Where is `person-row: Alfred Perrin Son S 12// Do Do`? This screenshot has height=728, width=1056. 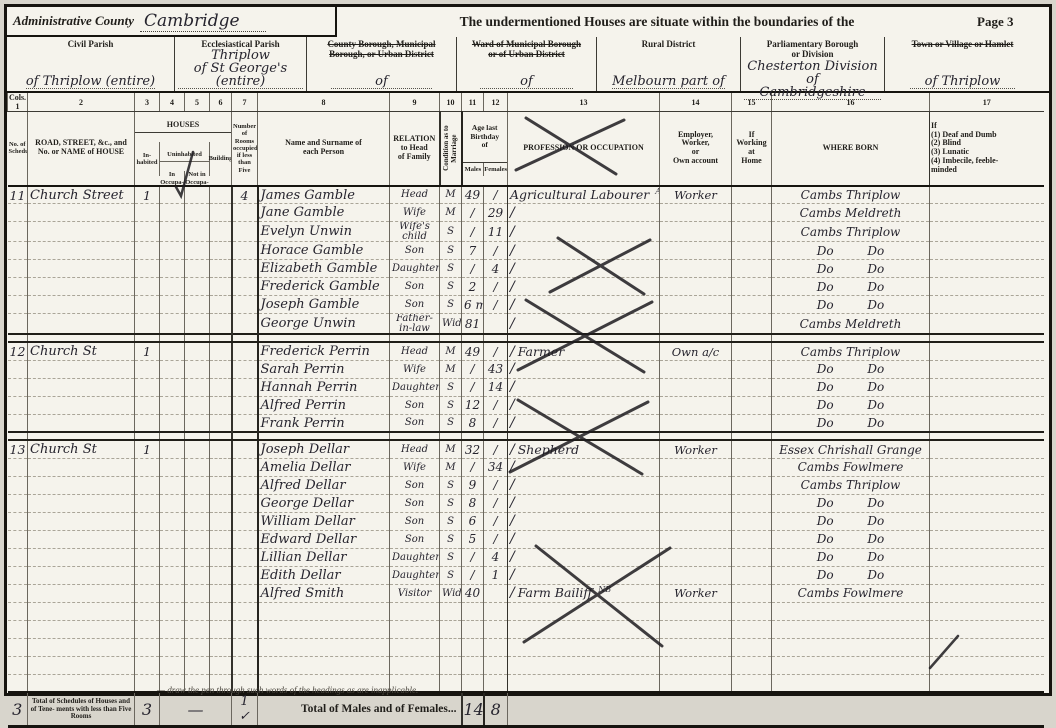
person-row: Alfred Perrin Son S 12// Do Do is located at coordinates (525, 405).